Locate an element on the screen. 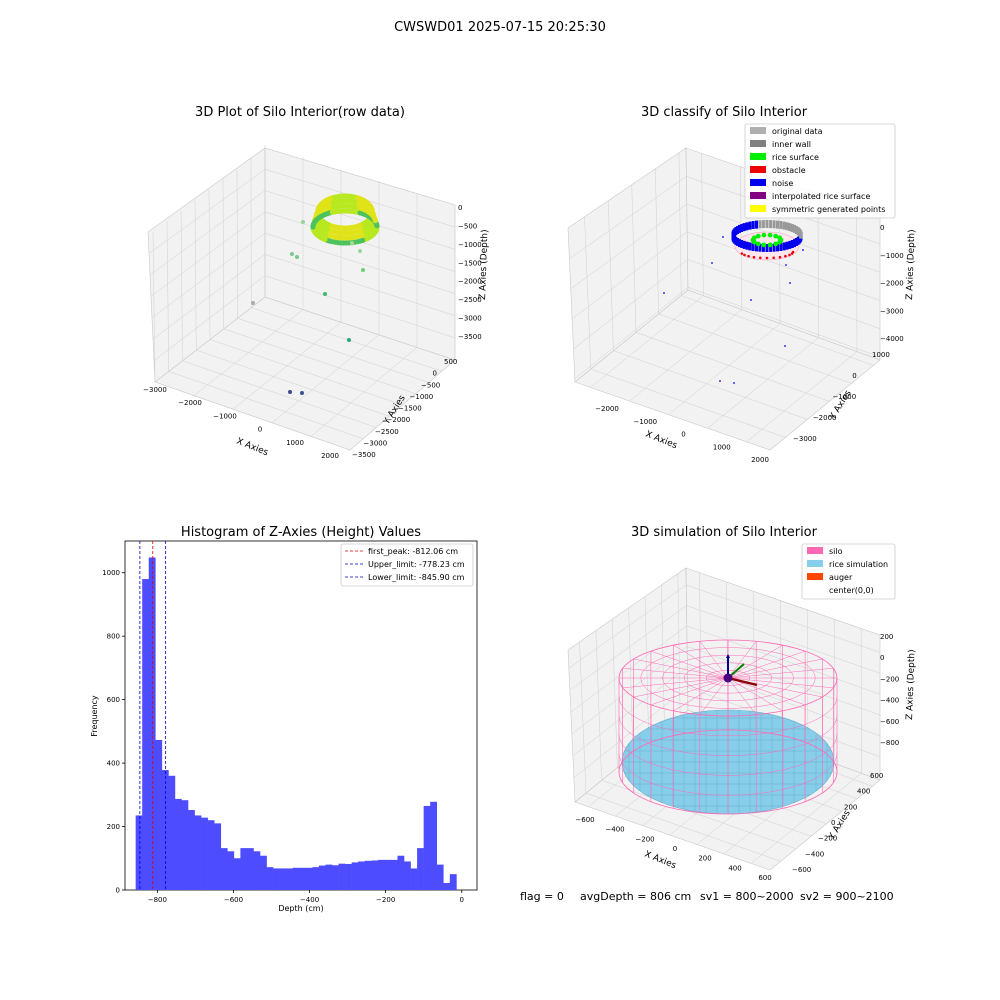 The image size is (1000, 1000). classify-zticks: 0 −1000 −2000 −3000 −4000 is located at coordinates (892, 283).